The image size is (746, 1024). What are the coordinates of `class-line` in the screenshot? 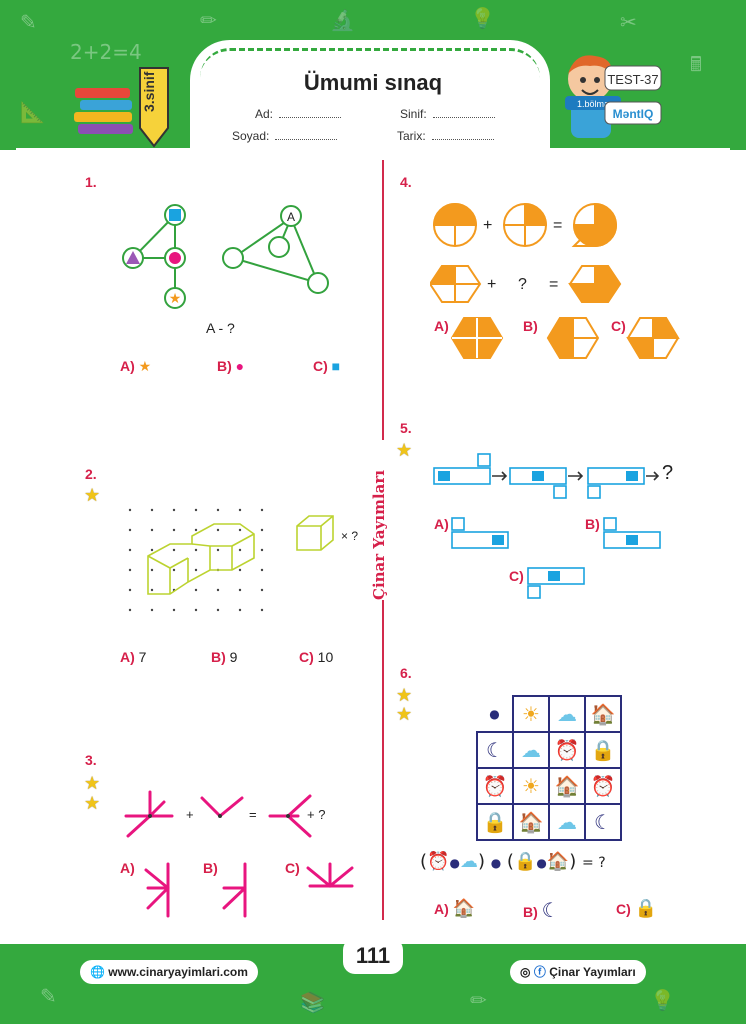 It's located at (463, 112).